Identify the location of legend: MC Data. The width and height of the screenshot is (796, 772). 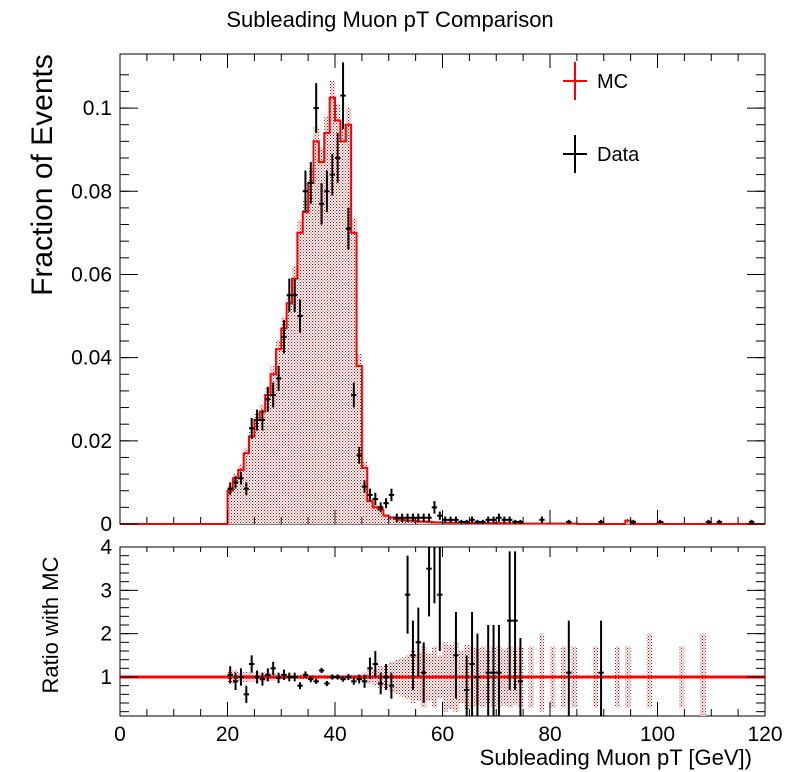
(601, 117).